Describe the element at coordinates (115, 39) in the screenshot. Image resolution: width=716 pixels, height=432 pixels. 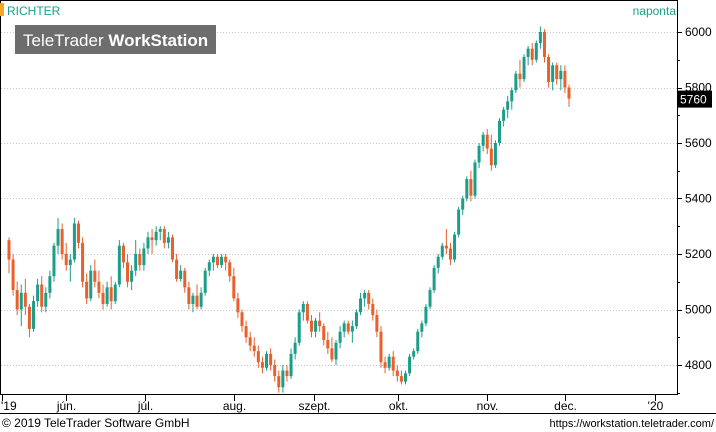
I see `watermark: TeleTrader WorkStation` at that location.